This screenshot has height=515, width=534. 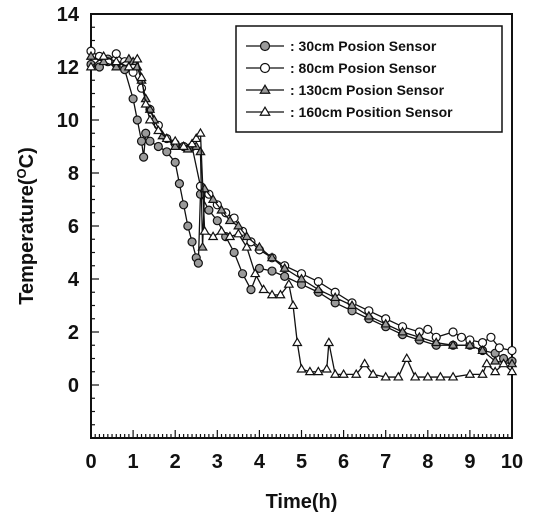 I want to click on x-tick-label: 2, so click(x=175, y=462).